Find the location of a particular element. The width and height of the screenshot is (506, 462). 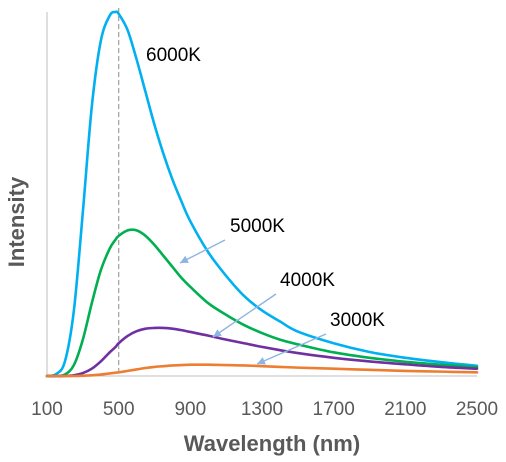

x-tick-label: 2100 is located at coordinates (405, 409).